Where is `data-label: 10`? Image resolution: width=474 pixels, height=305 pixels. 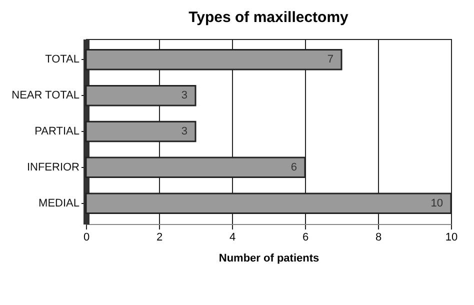 data-label: 10 is located at coordinates (436, 203).